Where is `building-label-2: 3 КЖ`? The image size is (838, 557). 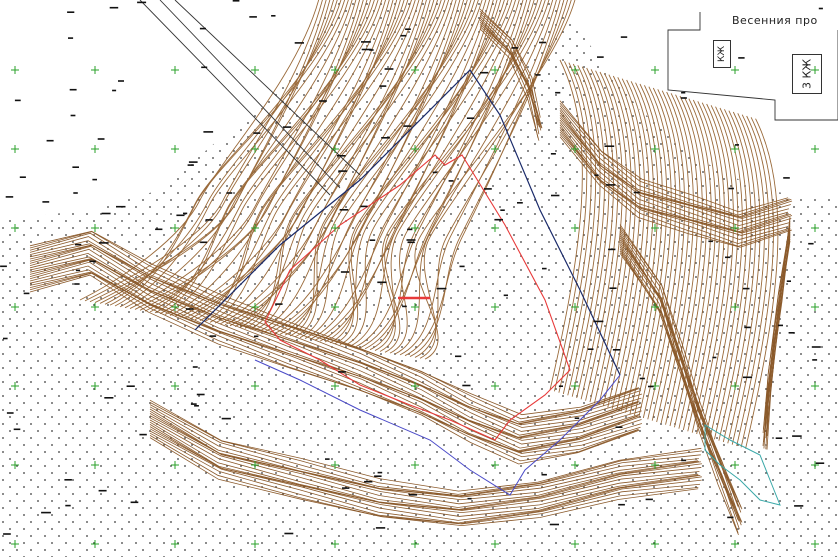 building-label-2: 3 КЖ is located at coordinates (807, 74).